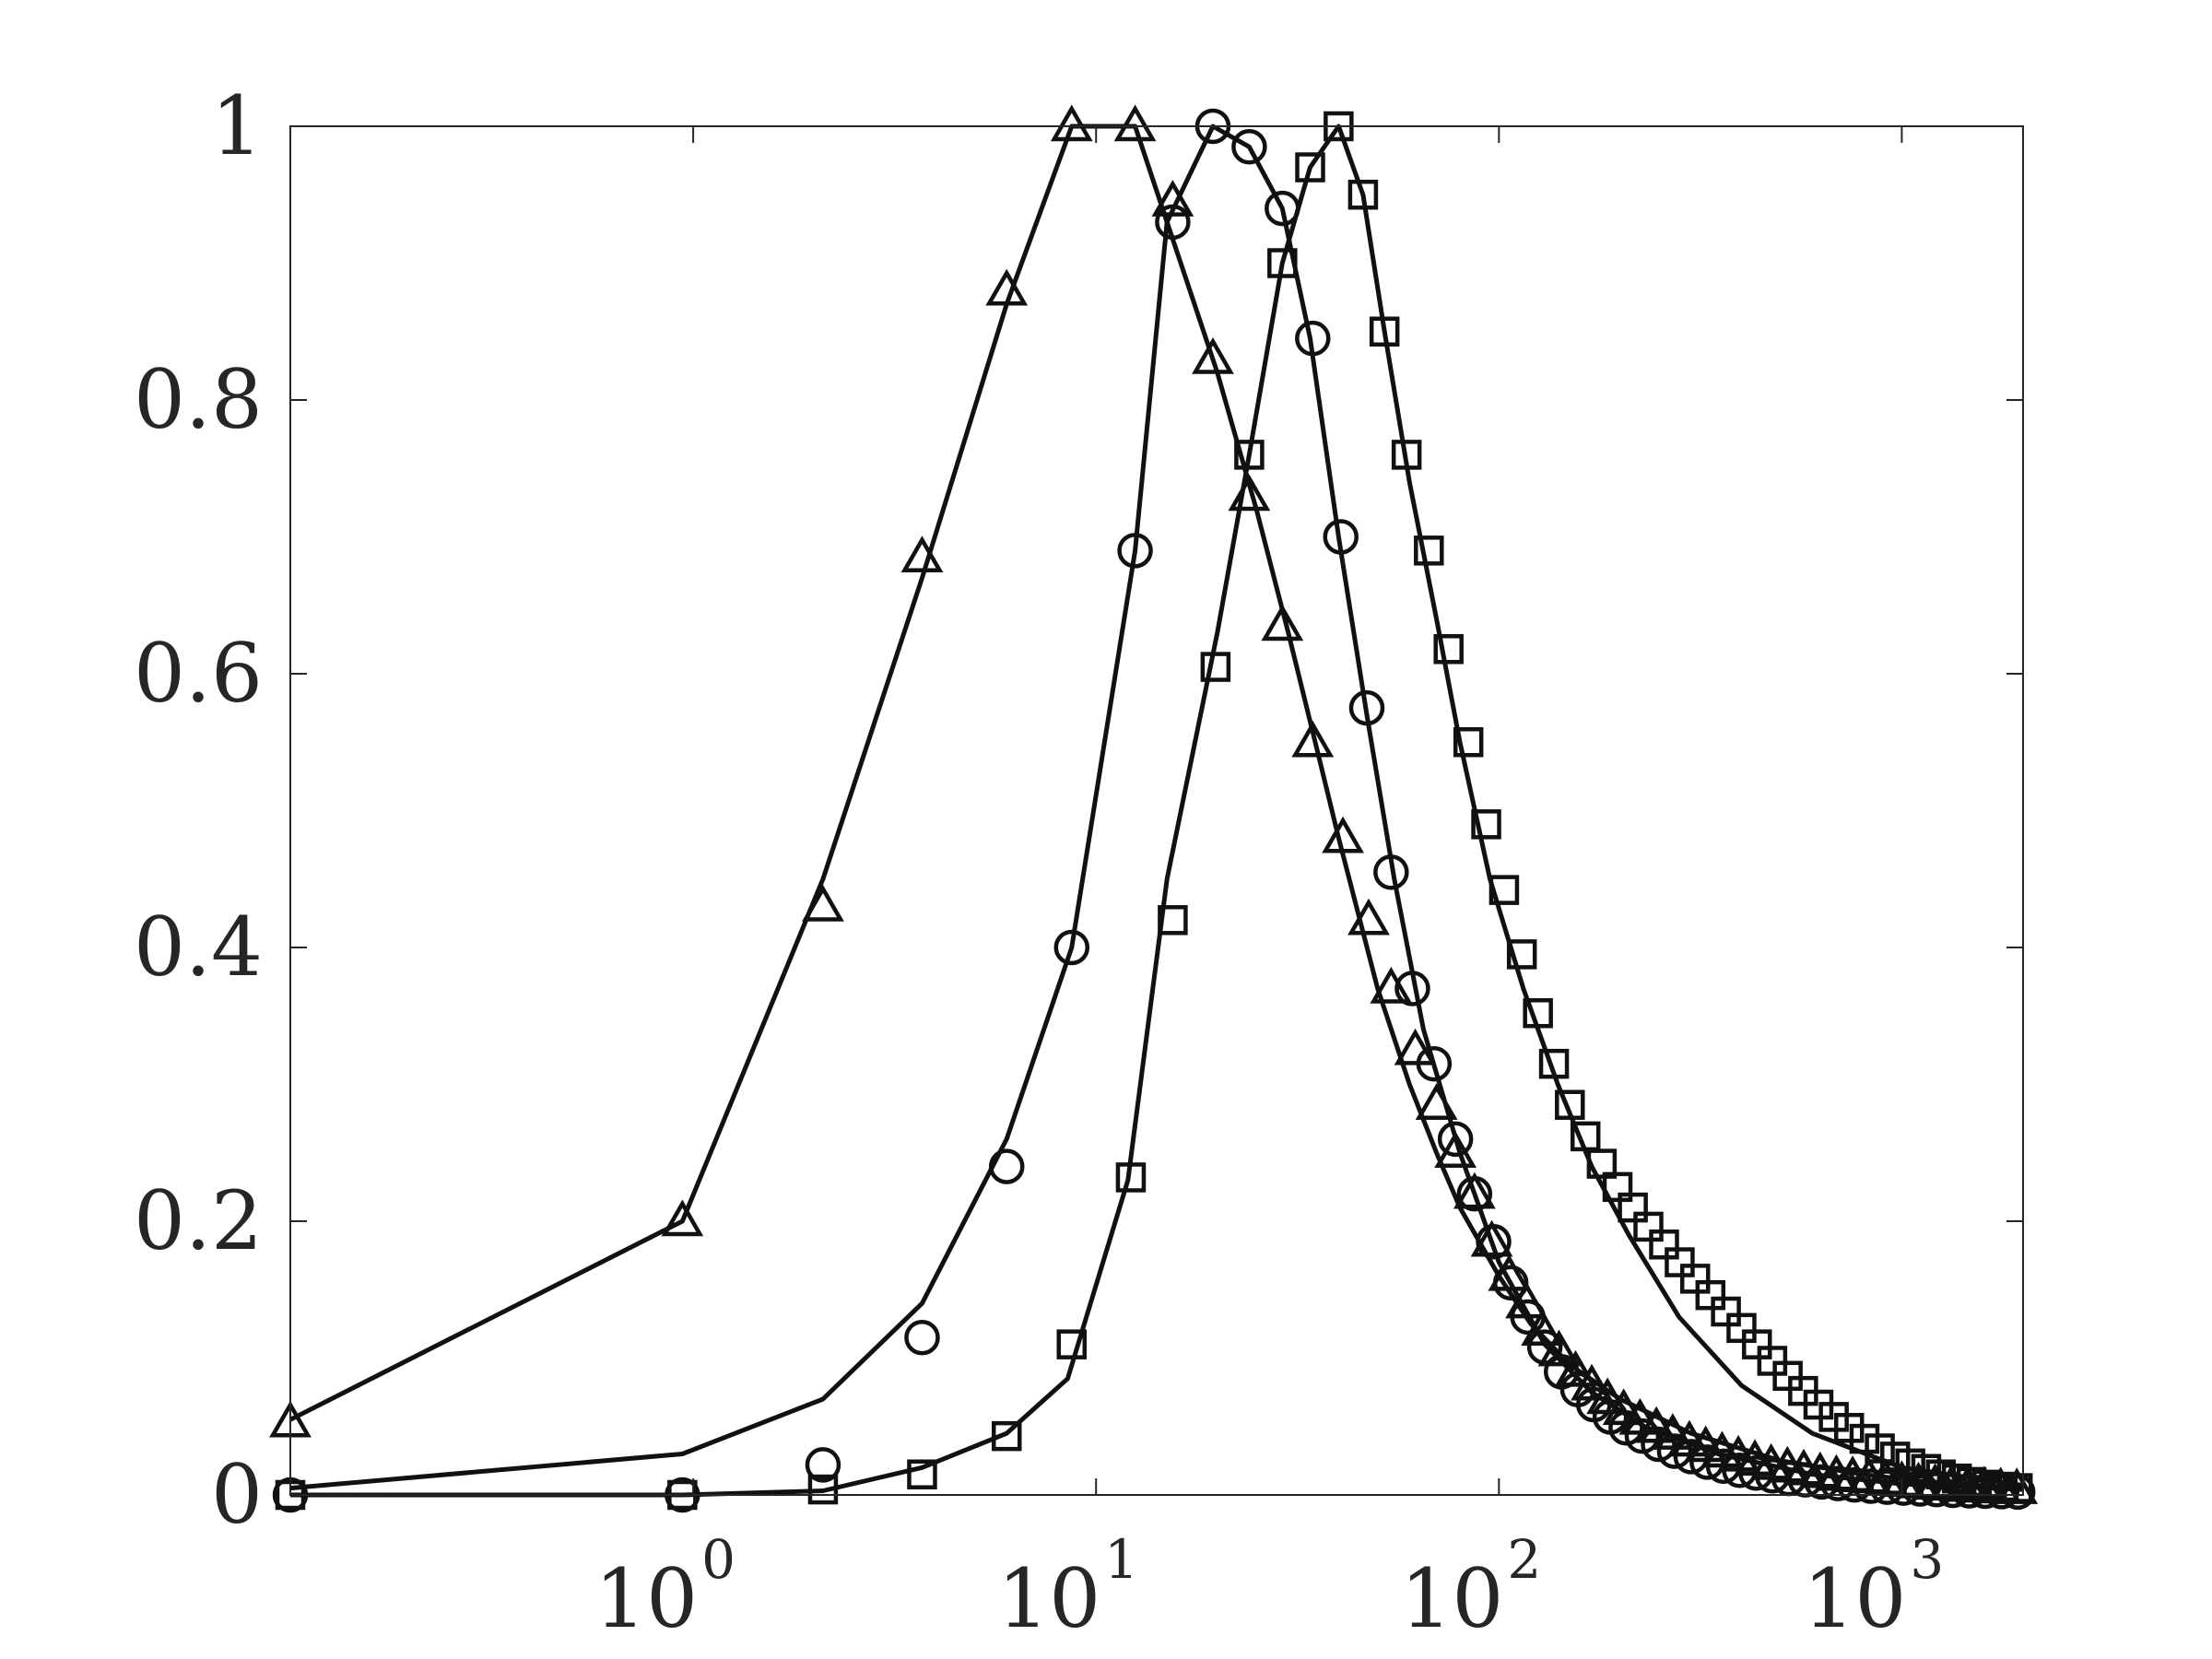 This screenshot has height=1659, width=2212. What do you see at coordinates (1524, 1559) in the screenshot?
I see `x-tick-label-exponent: 2` at bounding box center [1524, 1559].